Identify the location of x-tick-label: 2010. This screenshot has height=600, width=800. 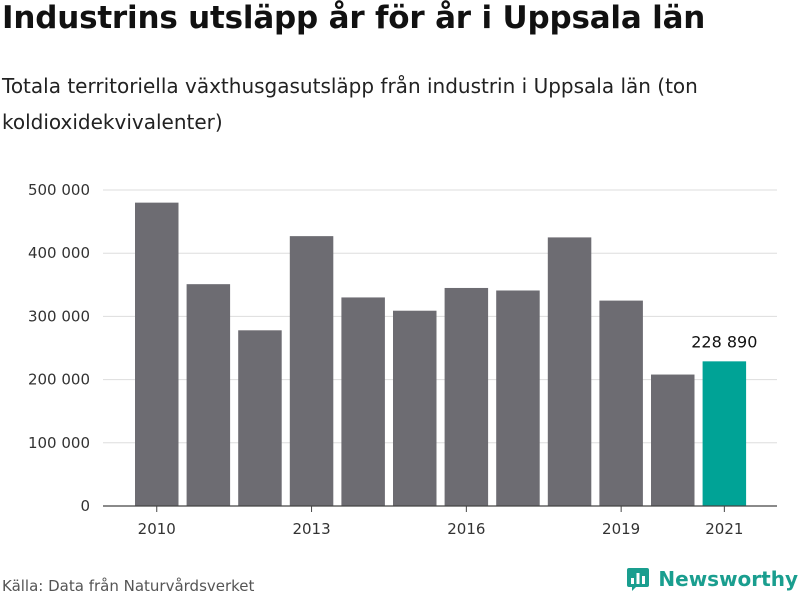
(157, 529).